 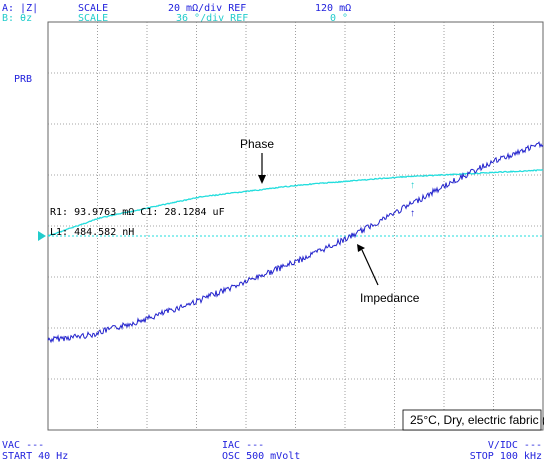 What do you see at coordinates (361, 248) in the screenshot?
I see `impedance-arrowhead` at bounding box center [361, 248].